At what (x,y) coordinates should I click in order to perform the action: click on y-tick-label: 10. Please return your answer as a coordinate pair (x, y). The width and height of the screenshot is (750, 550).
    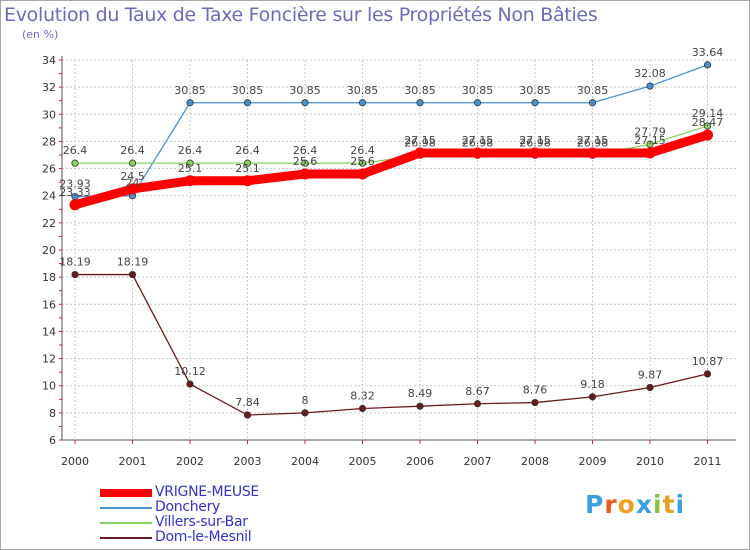
    Looking at the image, I should click on (49, 386).